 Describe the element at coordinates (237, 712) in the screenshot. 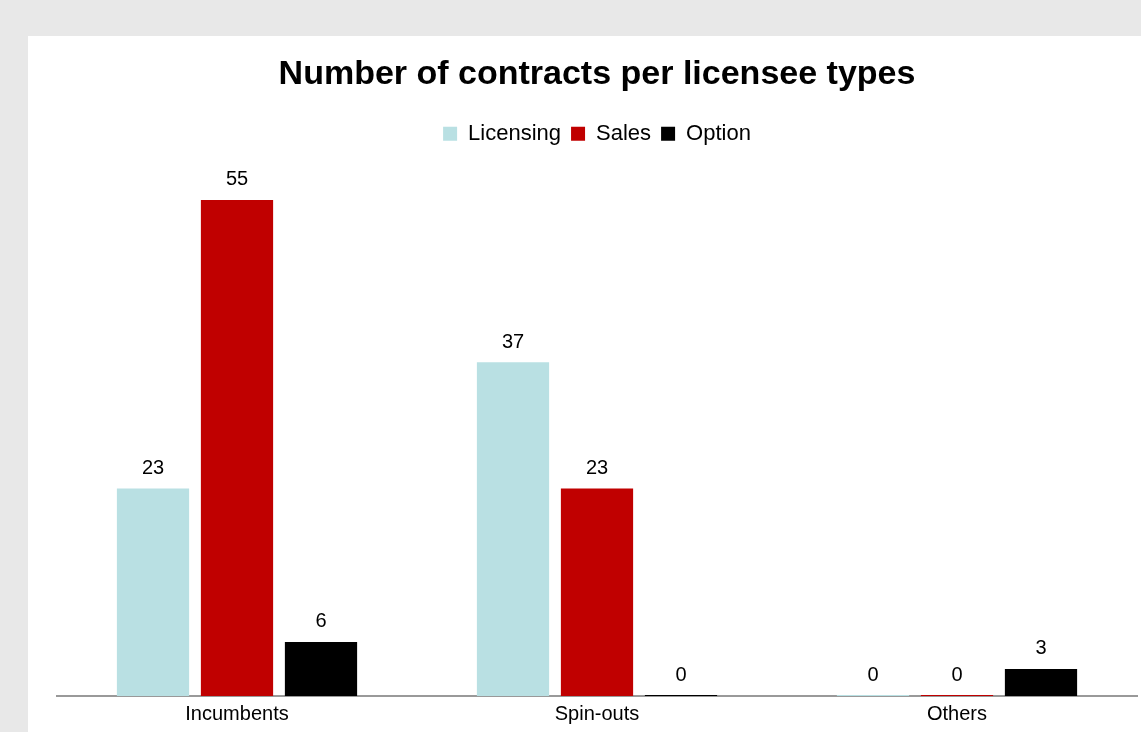

I see `x-tick-label: Incumbents` at that location.